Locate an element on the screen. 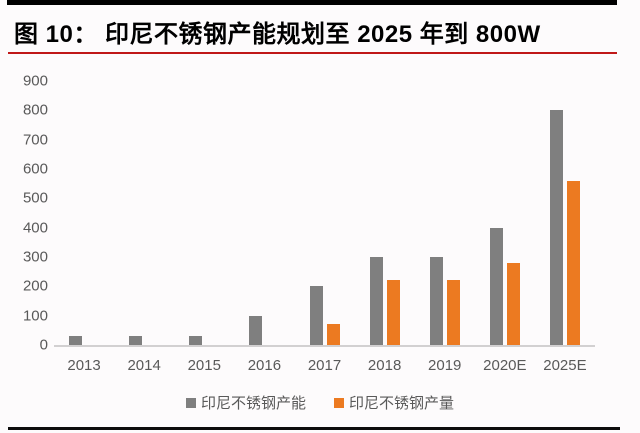 The height and width of the screenshot is (433, 640). x-axis-category-label-2017: 2017 is located at coordinates (324, 365).